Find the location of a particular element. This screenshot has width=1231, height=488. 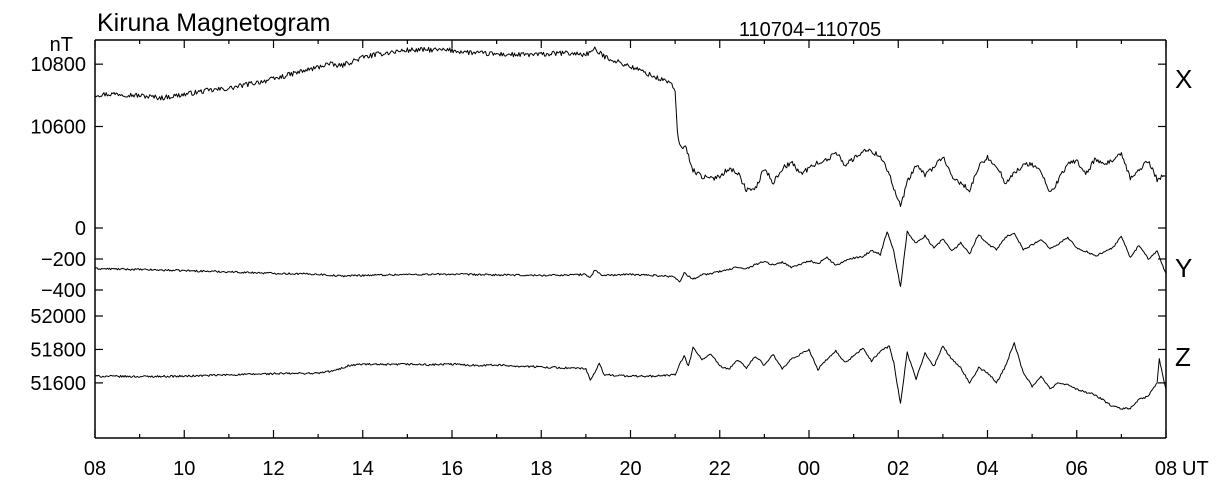

x-tick-label: 14 is located at coordinates (363, 469).